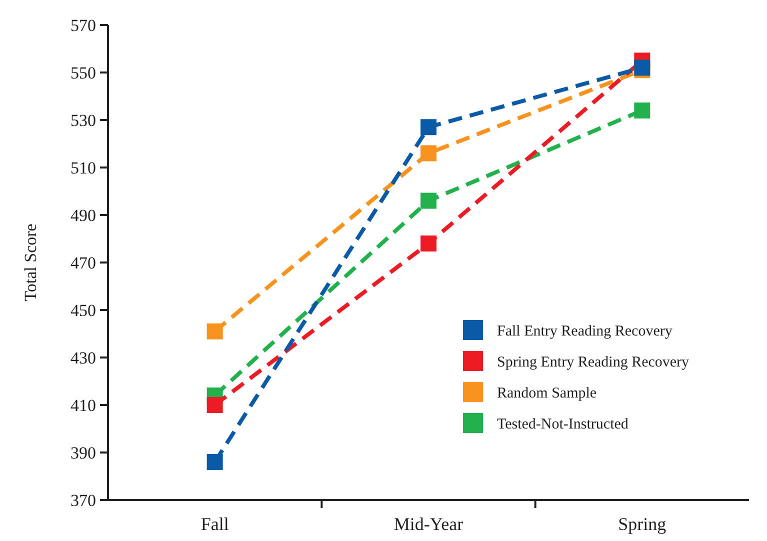 This screenshot has width=767, height=541. Describe the element at coordinates (83, 215) in the screenshot. I see `y-tick-label: 490` at that location.